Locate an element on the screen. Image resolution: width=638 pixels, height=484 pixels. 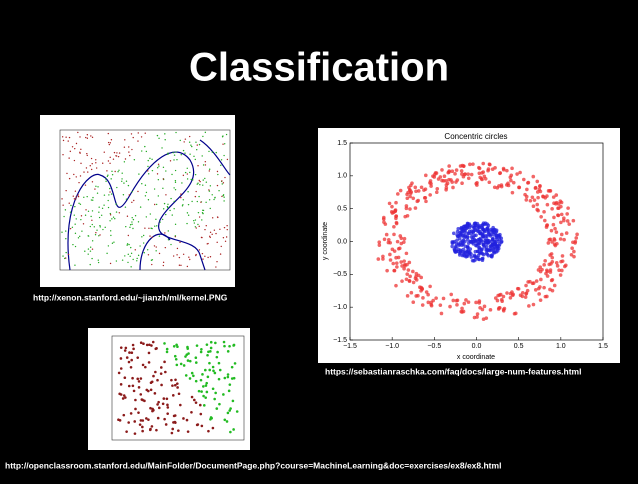
y-tick-label: 0.5 is located at coordinates (342, 209).